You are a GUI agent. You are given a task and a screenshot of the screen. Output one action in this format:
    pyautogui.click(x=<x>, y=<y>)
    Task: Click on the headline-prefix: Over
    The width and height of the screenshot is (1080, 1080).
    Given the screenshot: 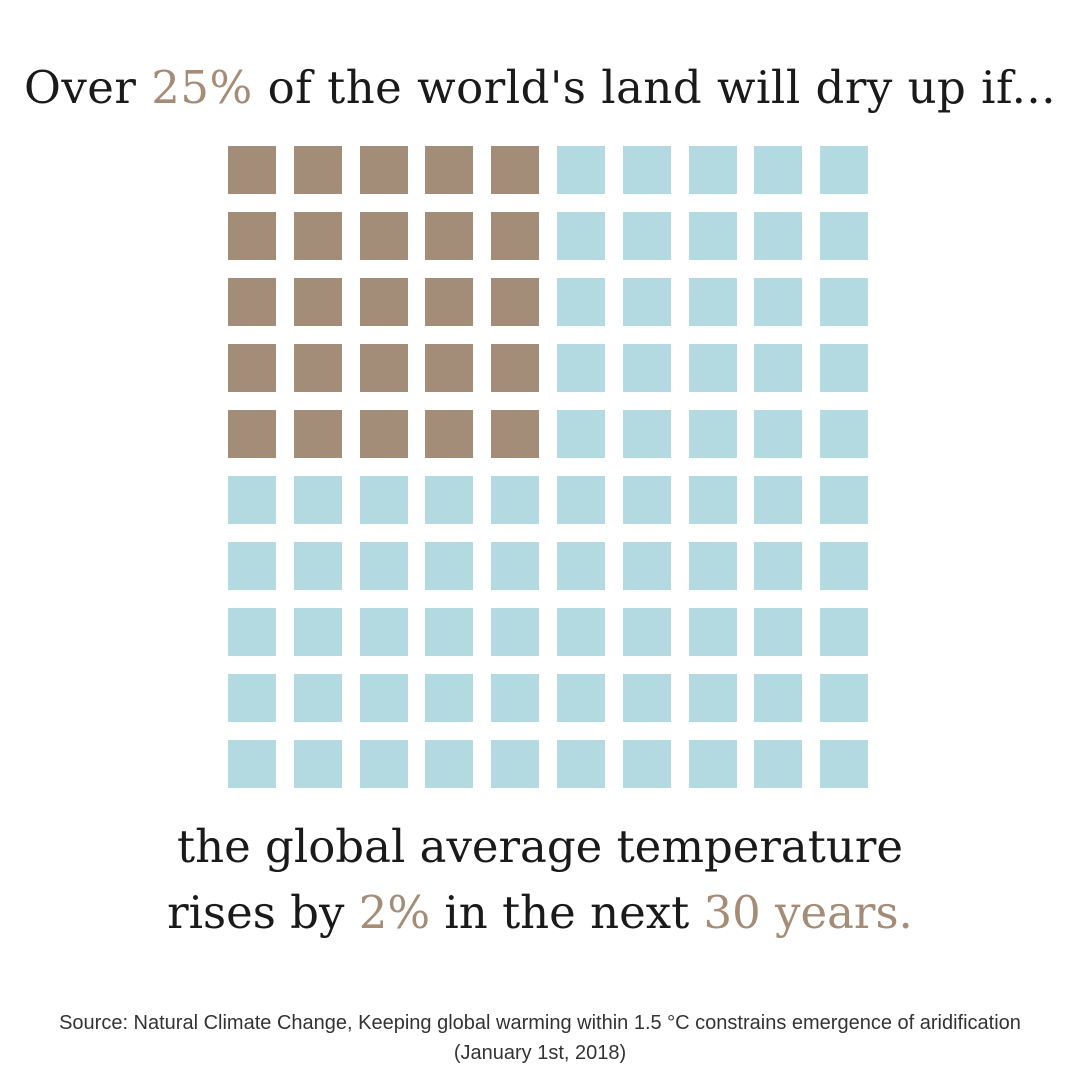 What is the action you would take?
    pyautogui.click(x=87, y=87)
    